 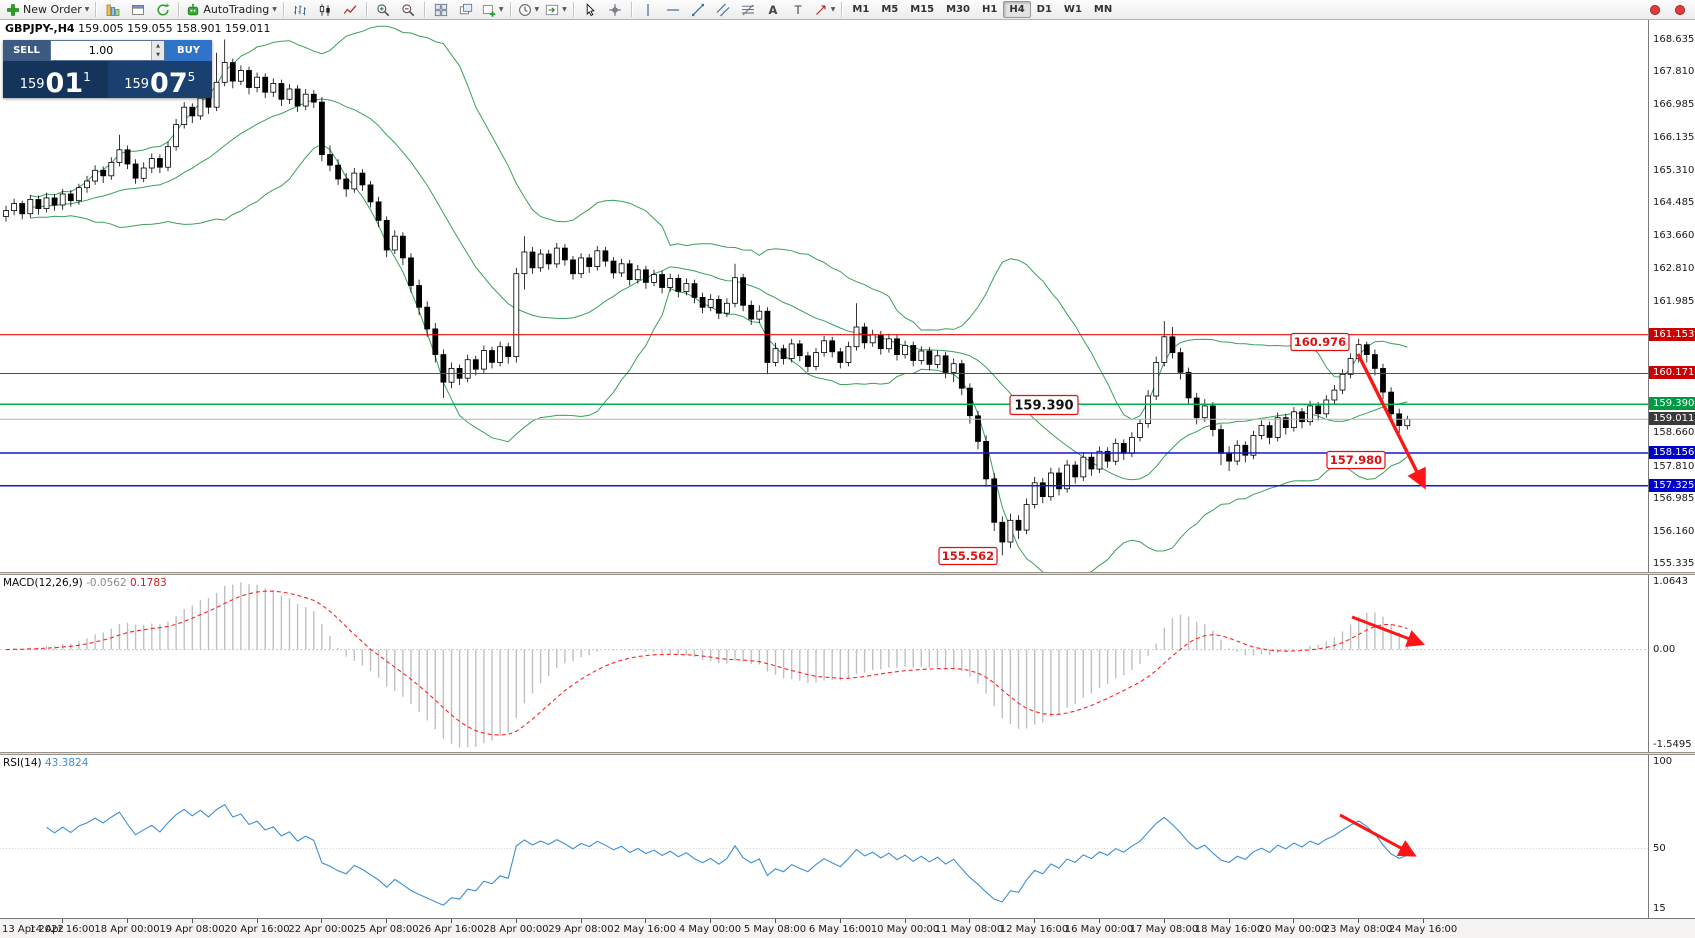 What do you see at coordinates (798, 9) in the screenshot?
I see `label-button: T` at bounding box center [798, 9].